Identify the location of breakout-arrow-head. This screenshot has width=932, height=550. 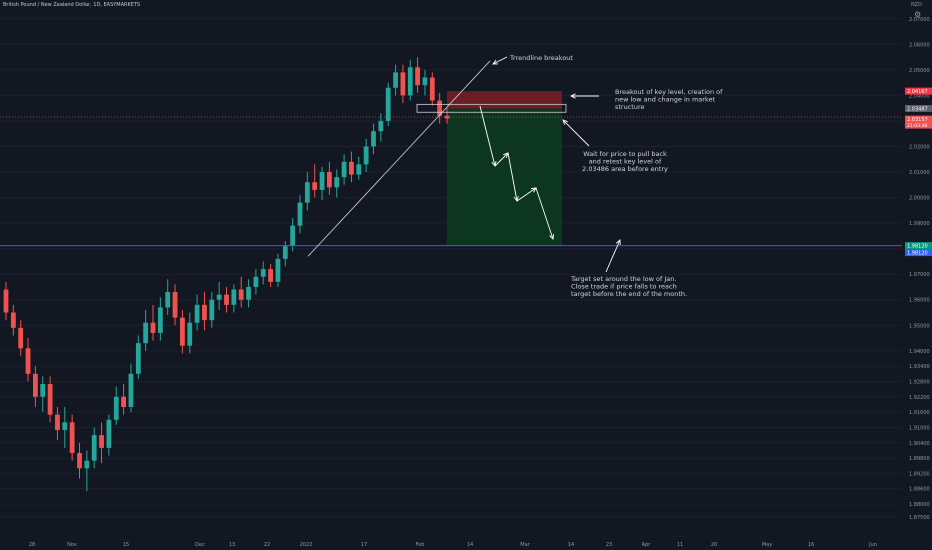
(572, 96).